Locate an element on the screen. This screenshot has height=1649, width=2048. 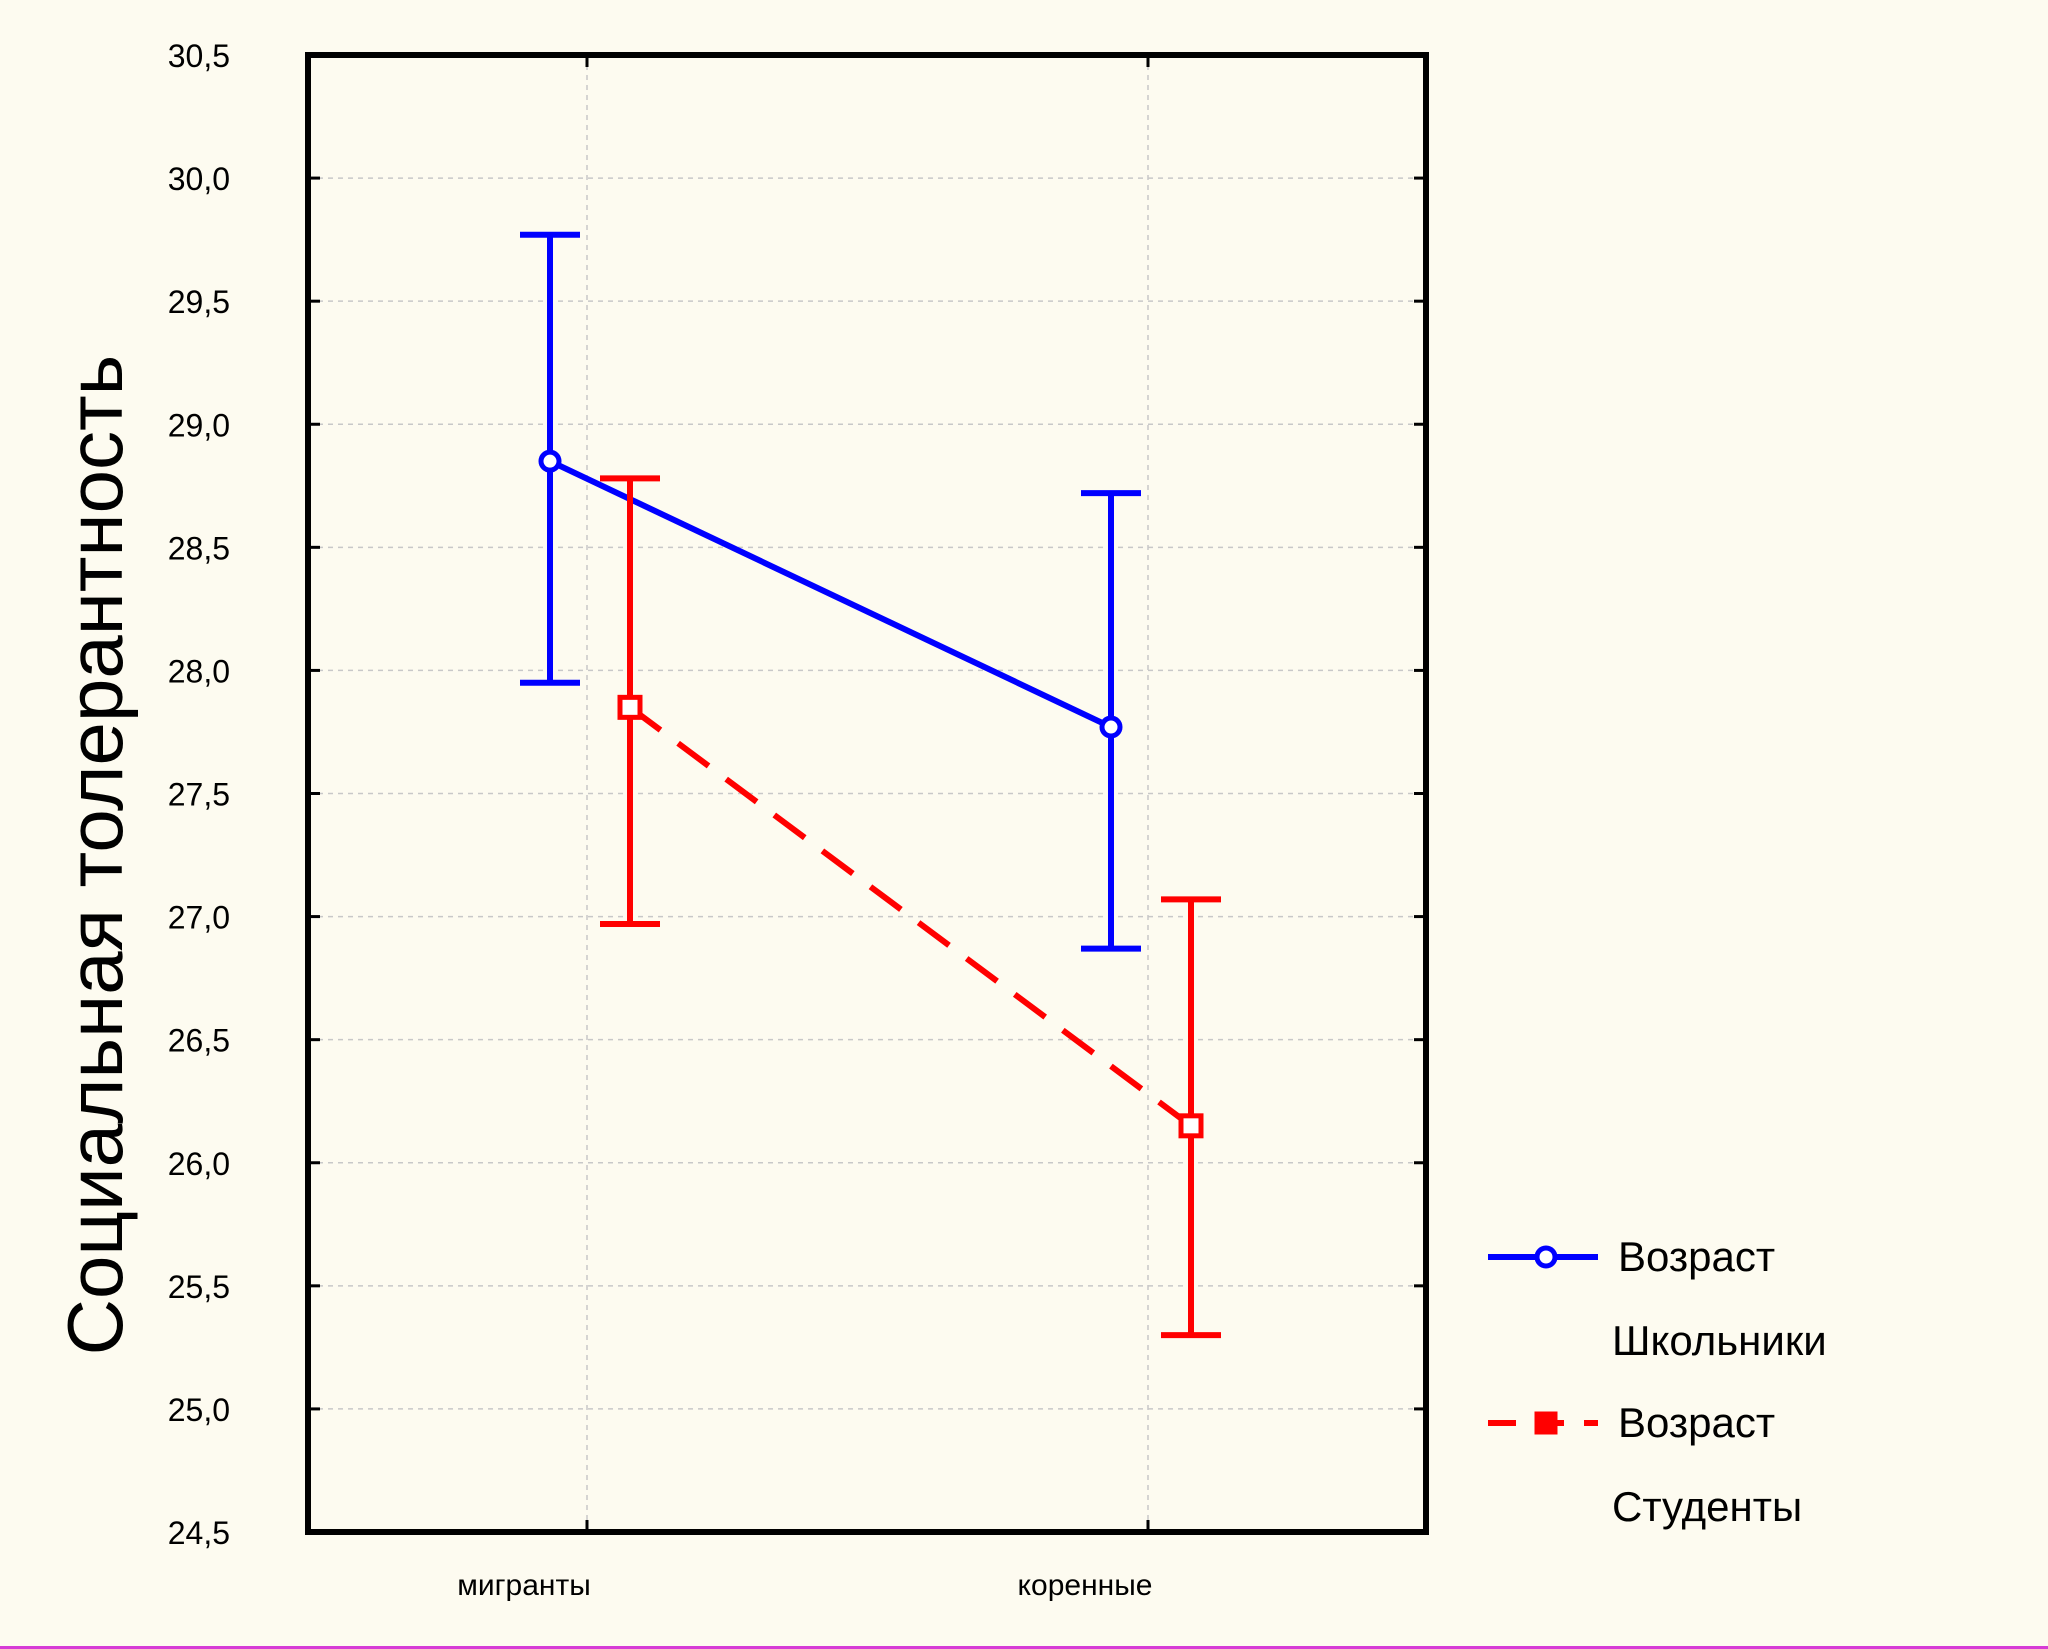
legend-group-label: Школьники is located at coordinates (1719, 1340).